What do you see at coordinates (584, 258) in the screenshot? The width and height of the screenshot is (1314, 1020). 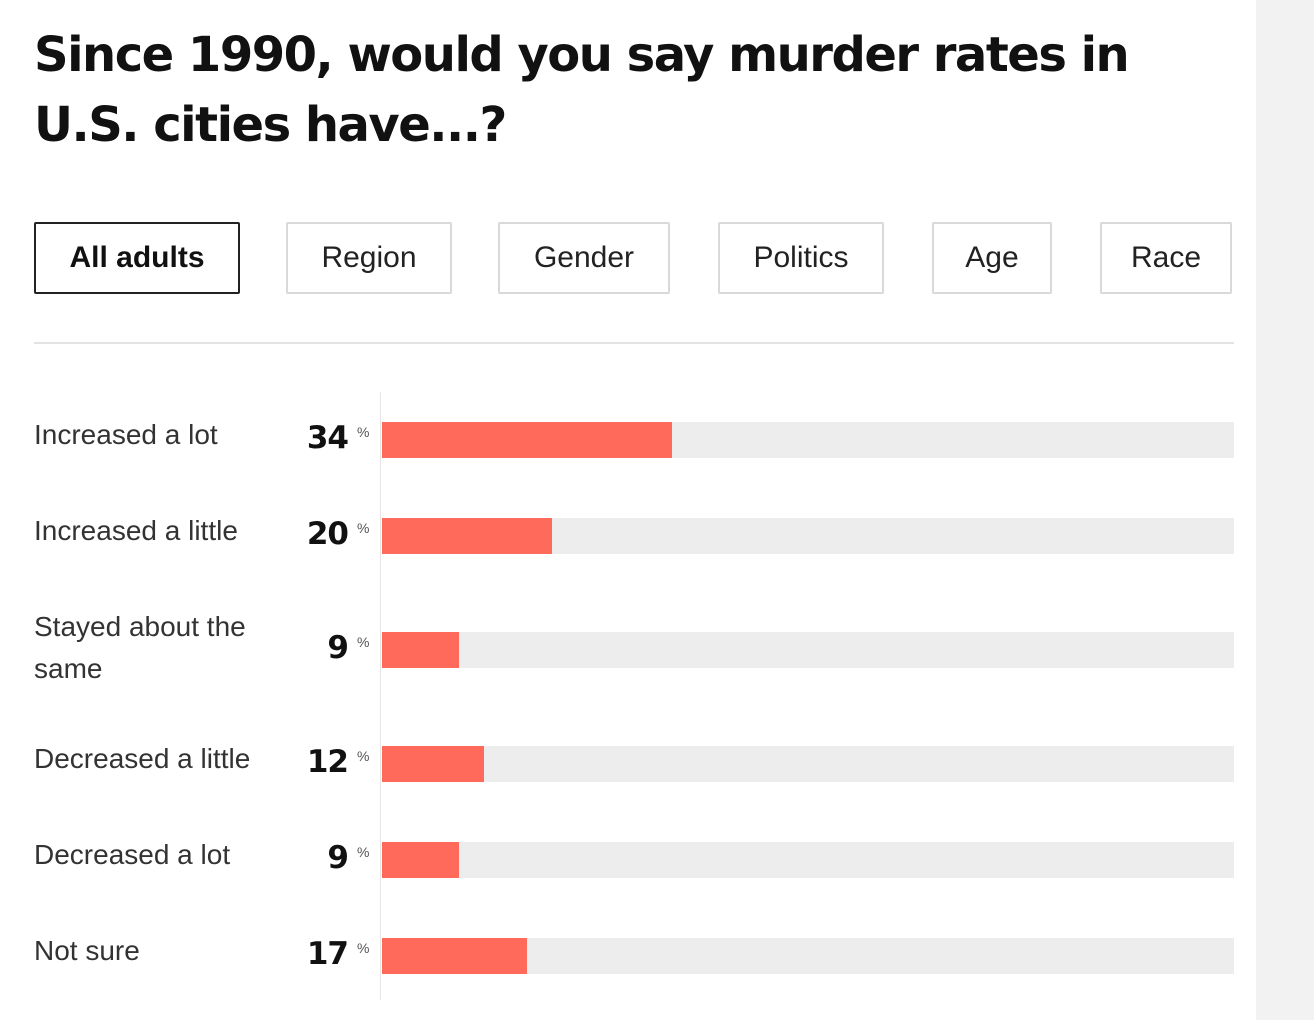 I see `tab-gender: Gender` at bounding box center [584, 258].